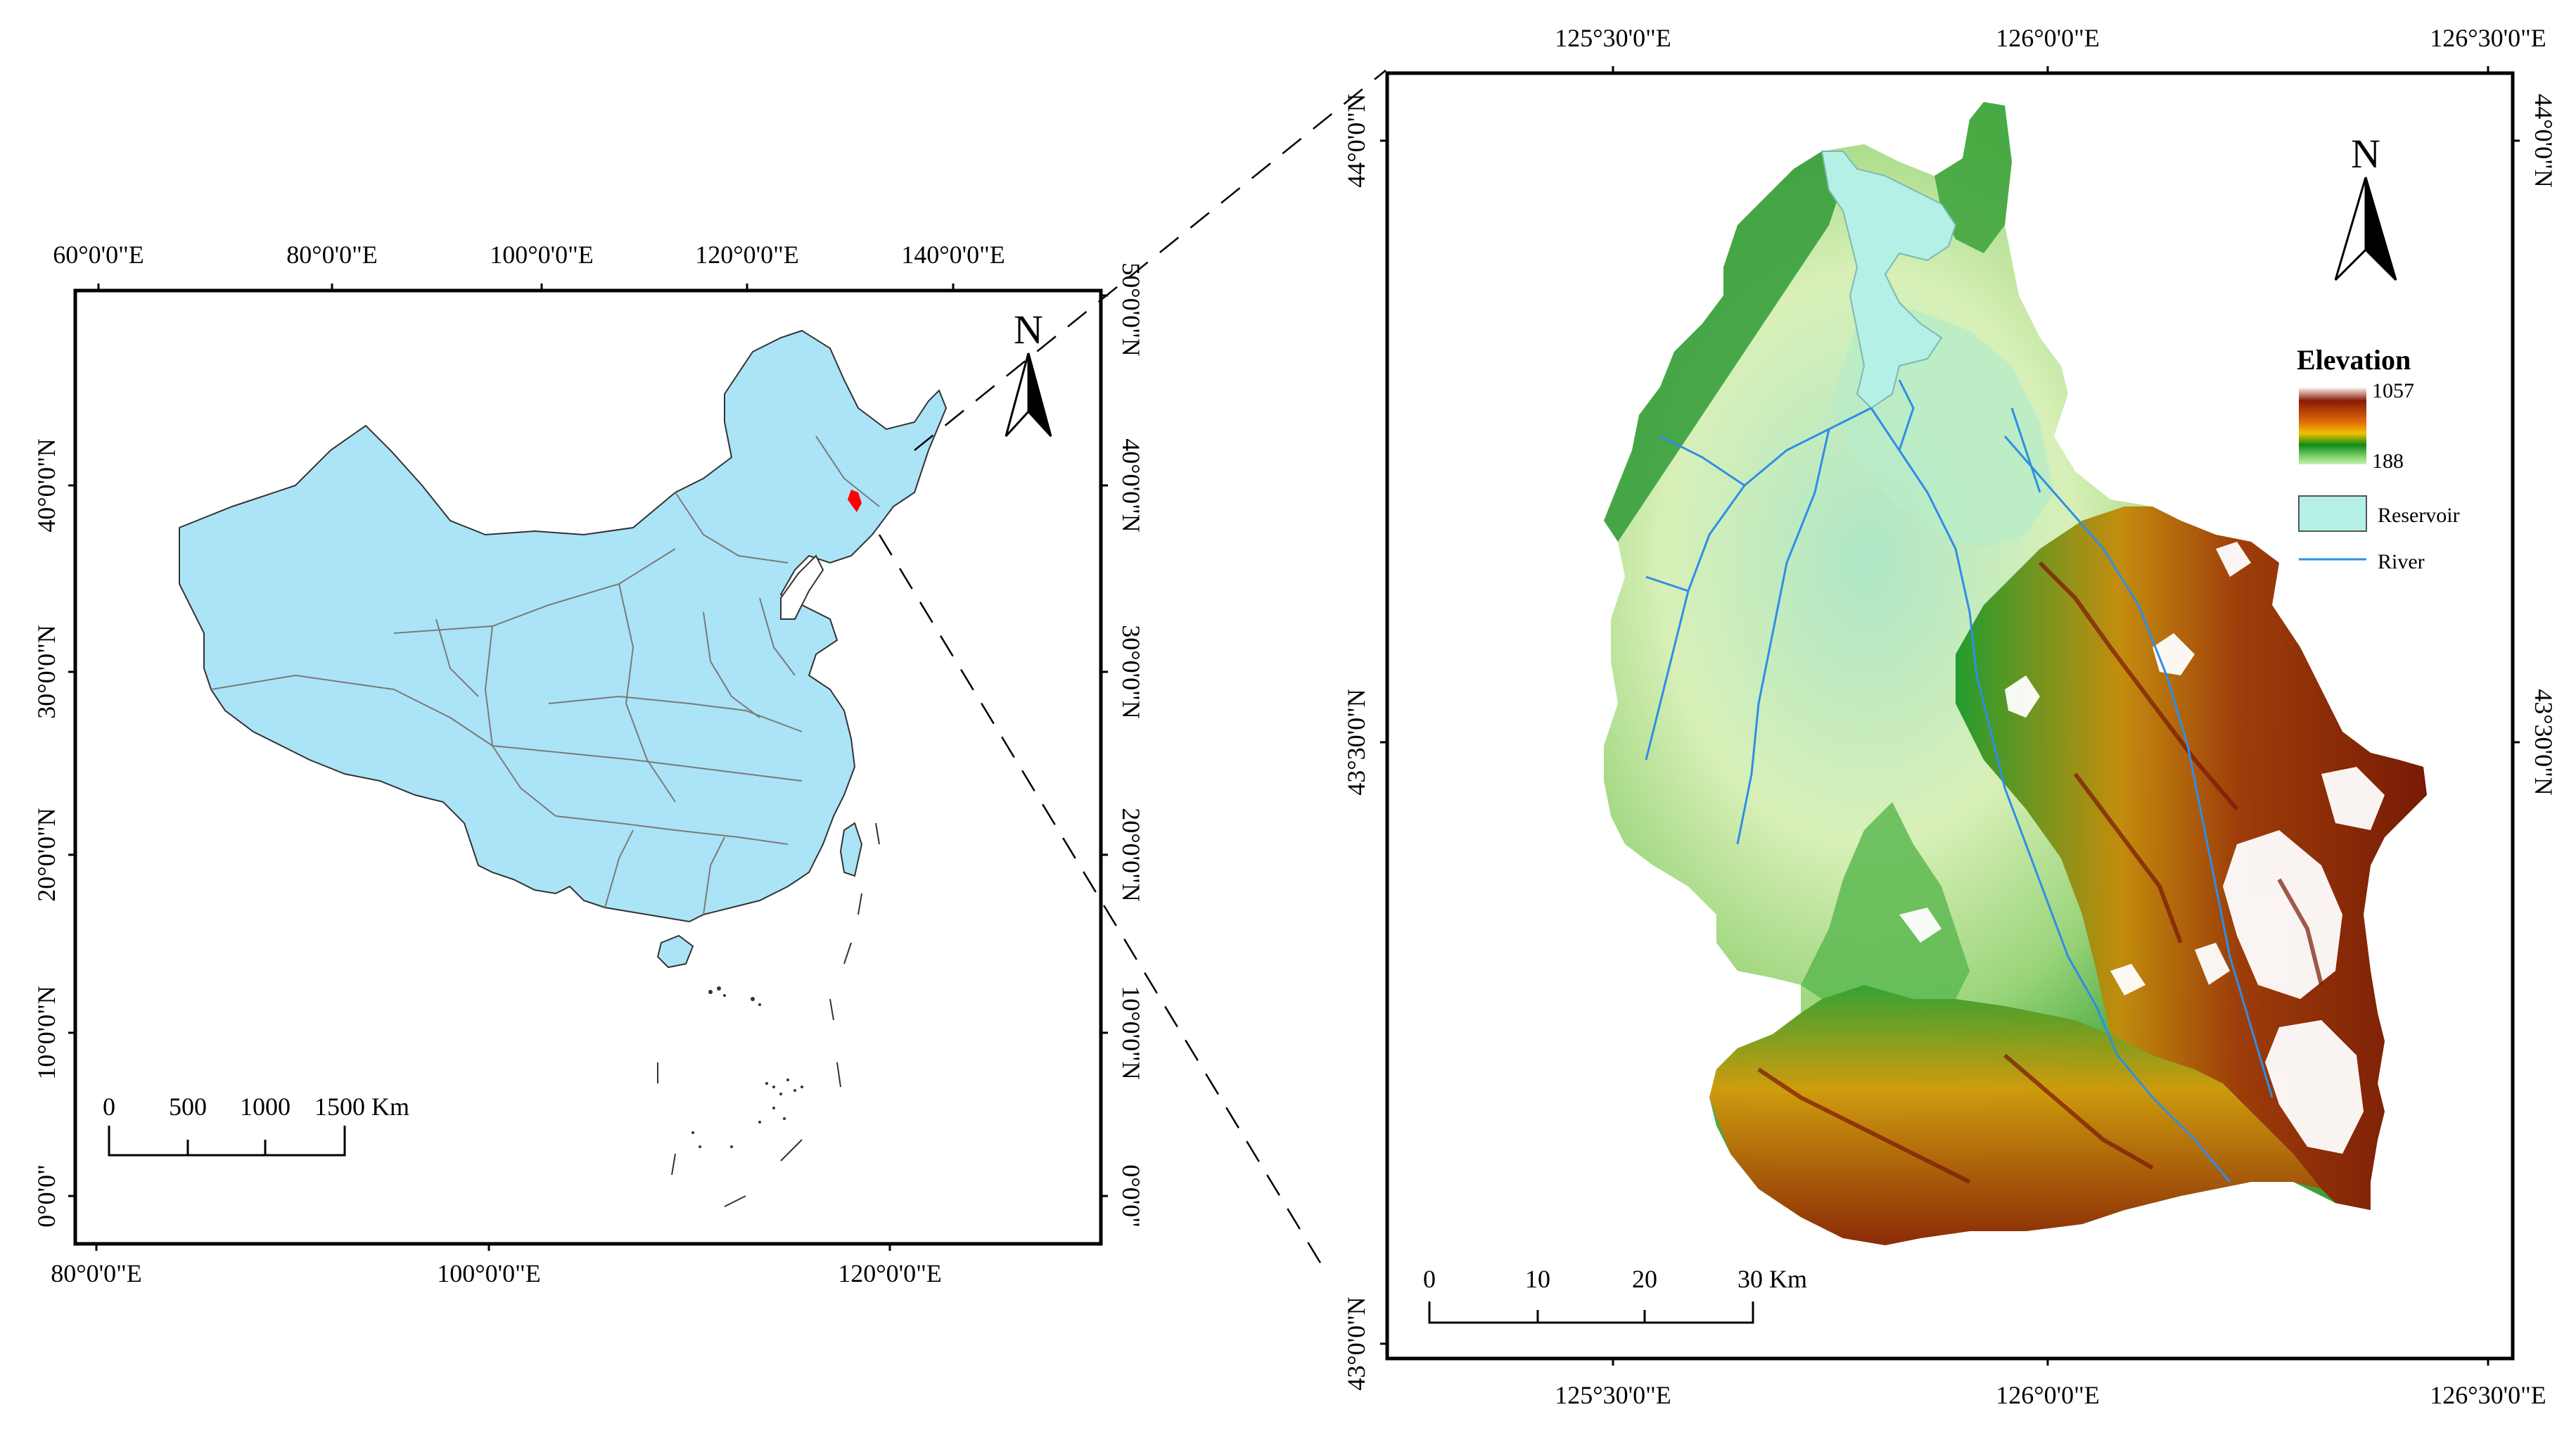  Describe the element at coordinates (1131, 1033) in the screenshot. I see `china-right-tick-label: 10°0'0"N` at that location.